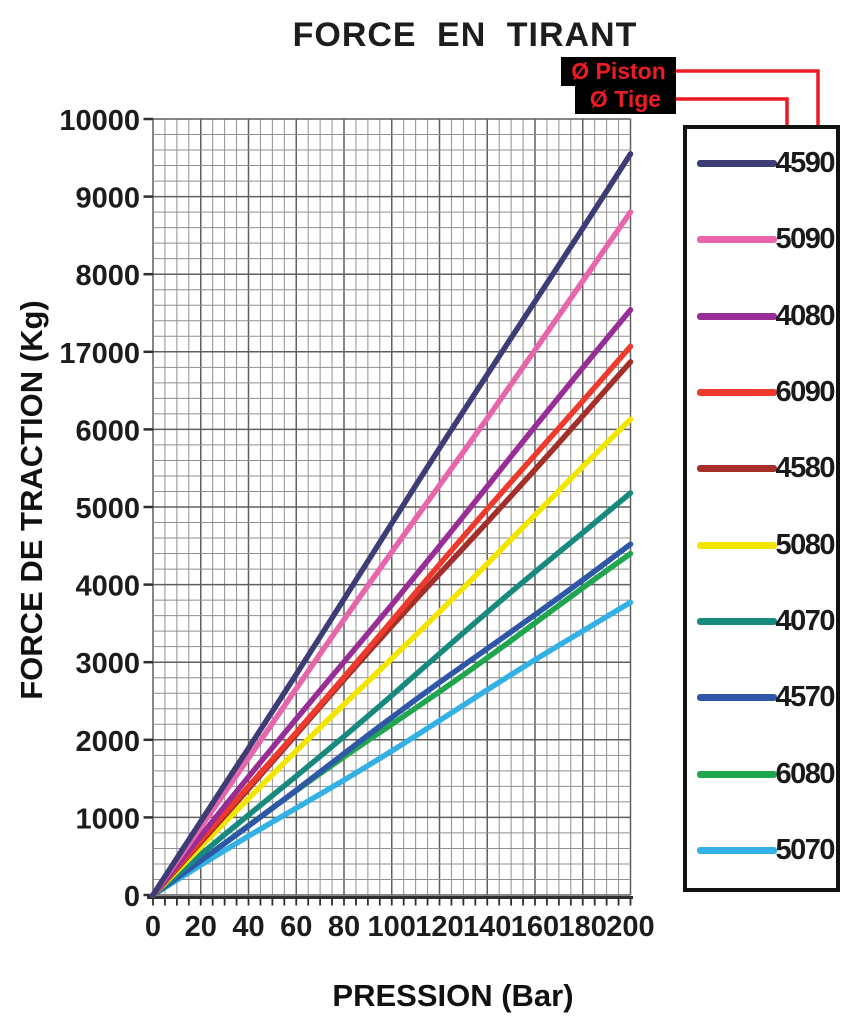  Describe the element at coordinates (107, 199) in the screenshot. I see `y-tick-label: 9000` at that location.